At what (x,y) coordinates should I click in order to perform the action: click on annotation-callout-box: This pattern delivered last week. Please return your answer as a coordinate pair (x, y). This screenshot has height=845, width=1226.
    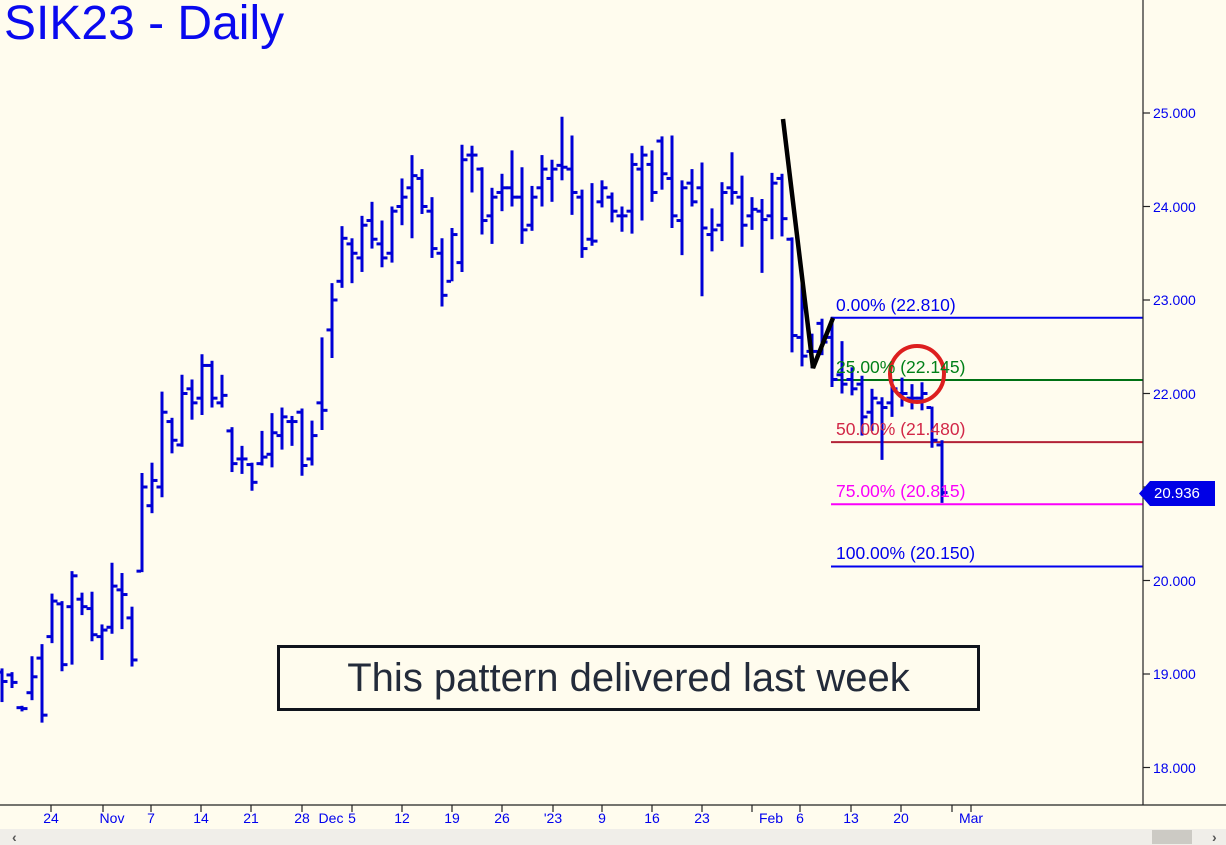
    Looking at the image, I should click on (628, 678).